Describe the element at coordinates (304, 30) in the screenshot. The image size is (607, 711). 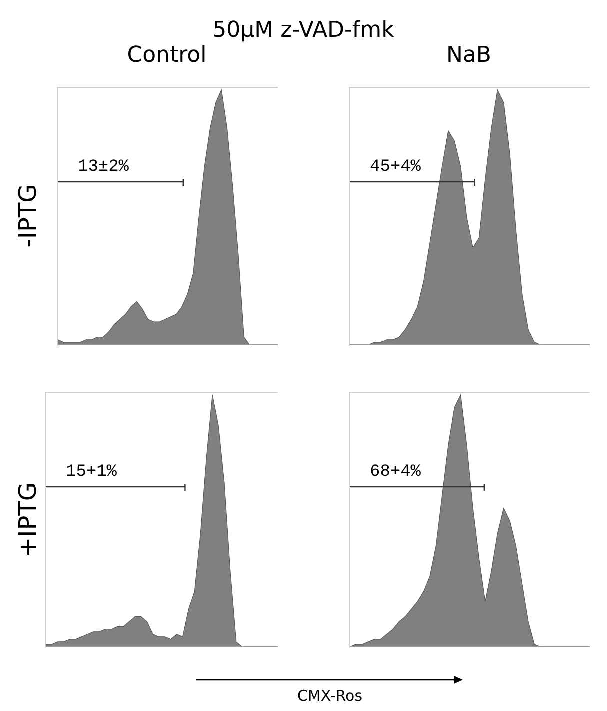
I see `chart-subtitle: 50μM z-VAD-fmk` at that location.